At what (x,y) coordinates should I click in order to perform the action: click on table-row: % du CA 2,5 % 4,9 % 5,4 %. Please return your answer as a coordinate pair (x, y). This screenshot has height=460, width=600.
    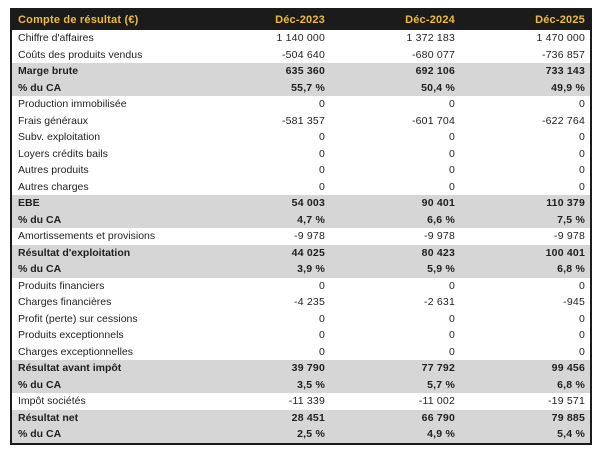
    Looking at the image, I should click on (301, 434).